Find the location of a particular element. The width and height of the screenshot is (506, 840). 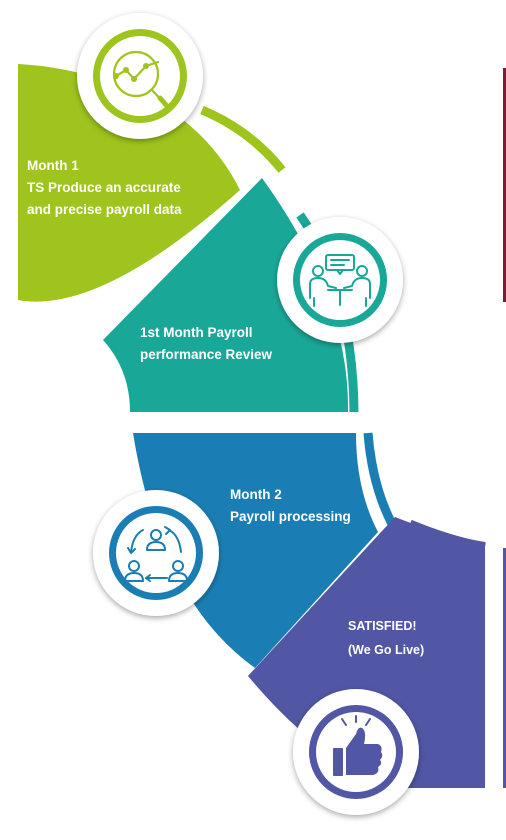

step-1-line2: TS Produce an accurate is located at coordinates (104, 187).